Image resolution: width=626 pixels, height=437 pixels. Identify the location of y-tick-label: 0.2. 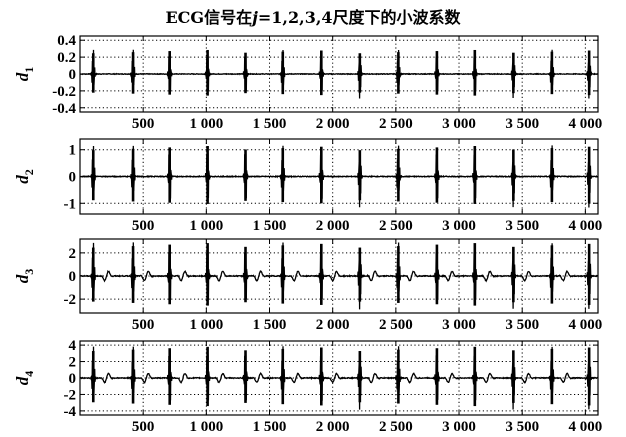
(66, 58).